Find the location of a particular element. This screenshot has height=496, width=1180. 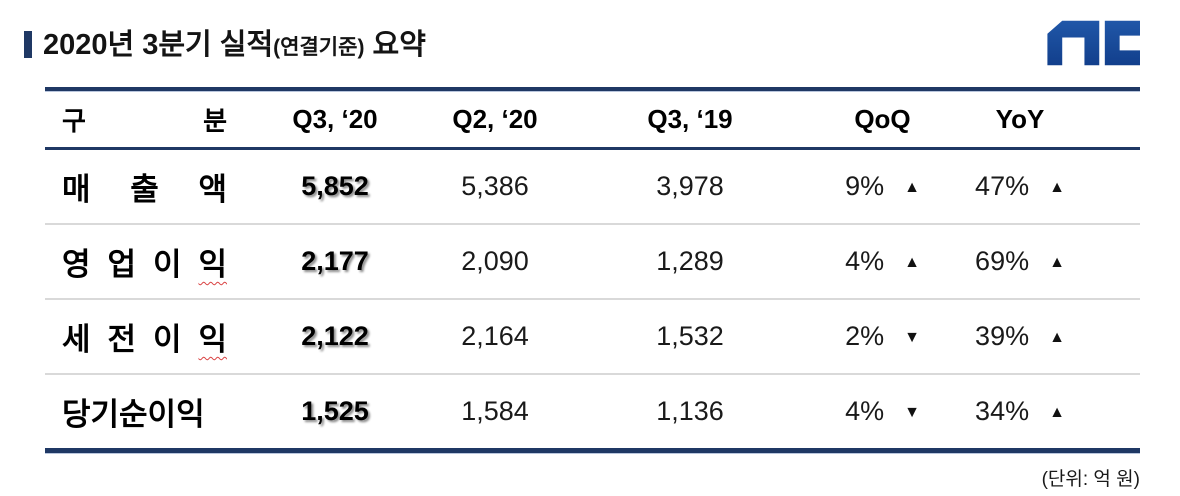

row-label-cell: 매 출 액 is located at coordinates (152, 186).